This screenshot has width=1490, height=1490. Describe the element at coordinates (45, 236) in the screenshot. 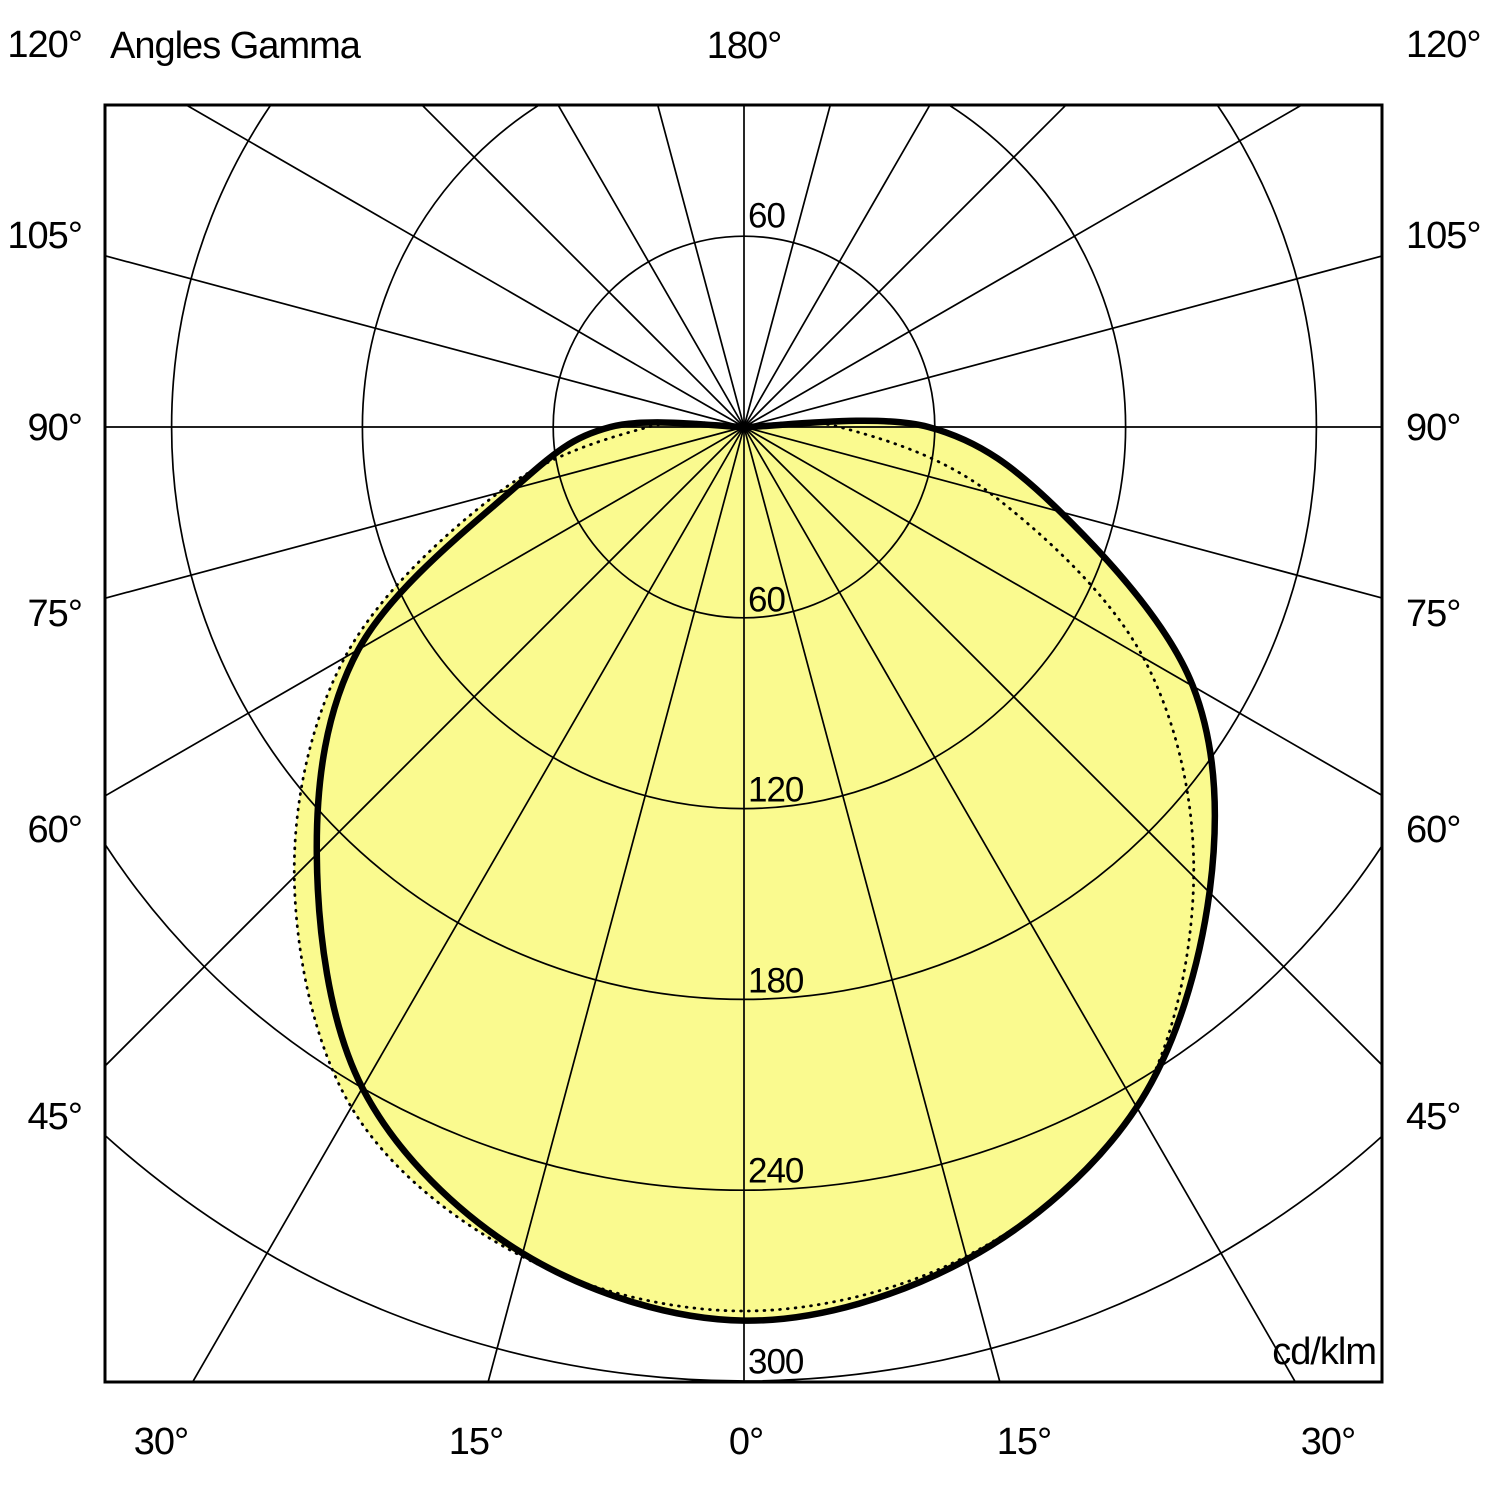

I see `left-axis-tick-105deg: 105°` at that location.